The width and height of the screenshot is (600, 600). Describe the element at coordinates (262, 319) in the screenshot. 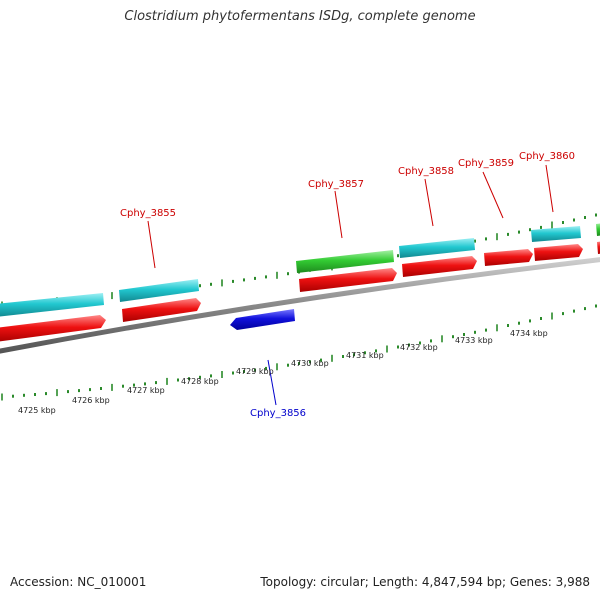

I see `reverse-gene-arrow` at that location.